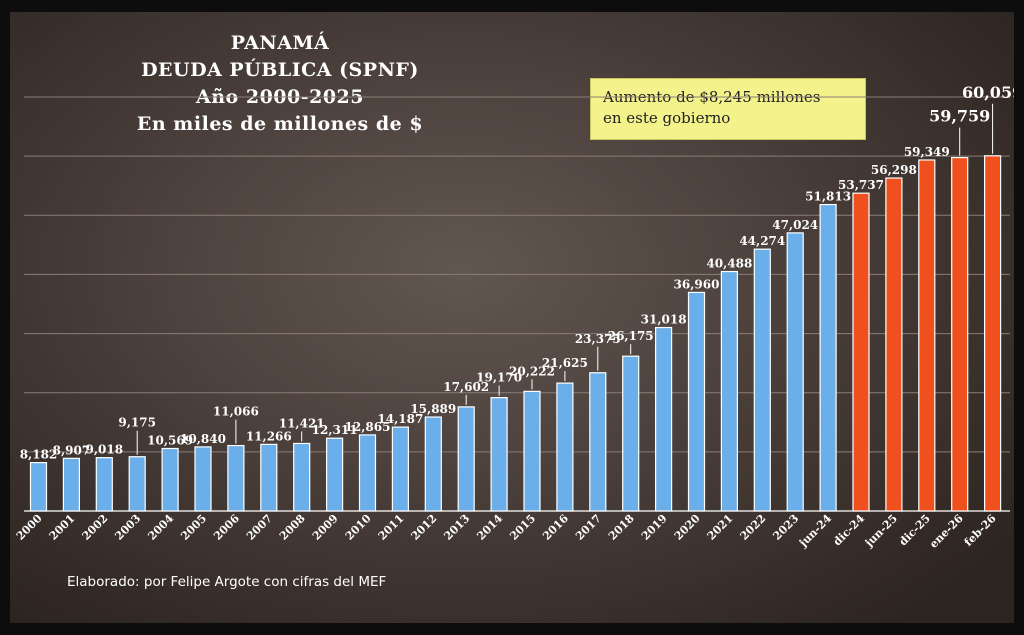 This screenshot has width=1024, height=635. I want to click on x-tick-label: dic-24, so click(849, 530).